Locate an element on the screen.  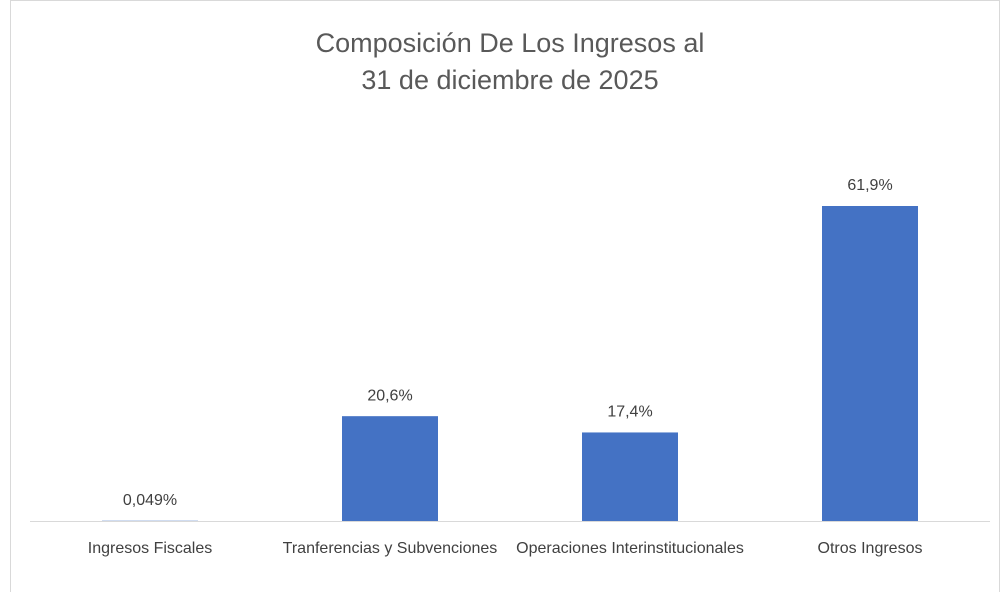
chart-title: 31 de diciembre de 2025 is located at coordinates (509, 80).